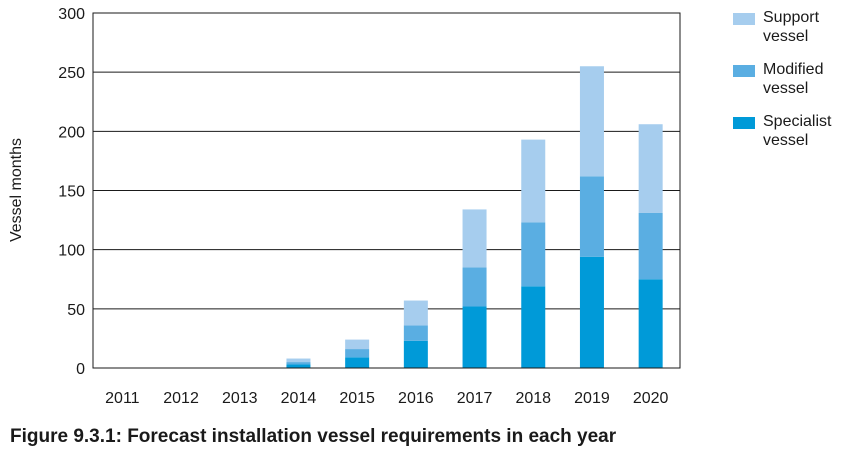 Image resolution: width=851 pixels, height=457 pixels. Describe the element at coordinates (474, 238) in the screenshot. I see `bar-support-vessel-2017` at that location.